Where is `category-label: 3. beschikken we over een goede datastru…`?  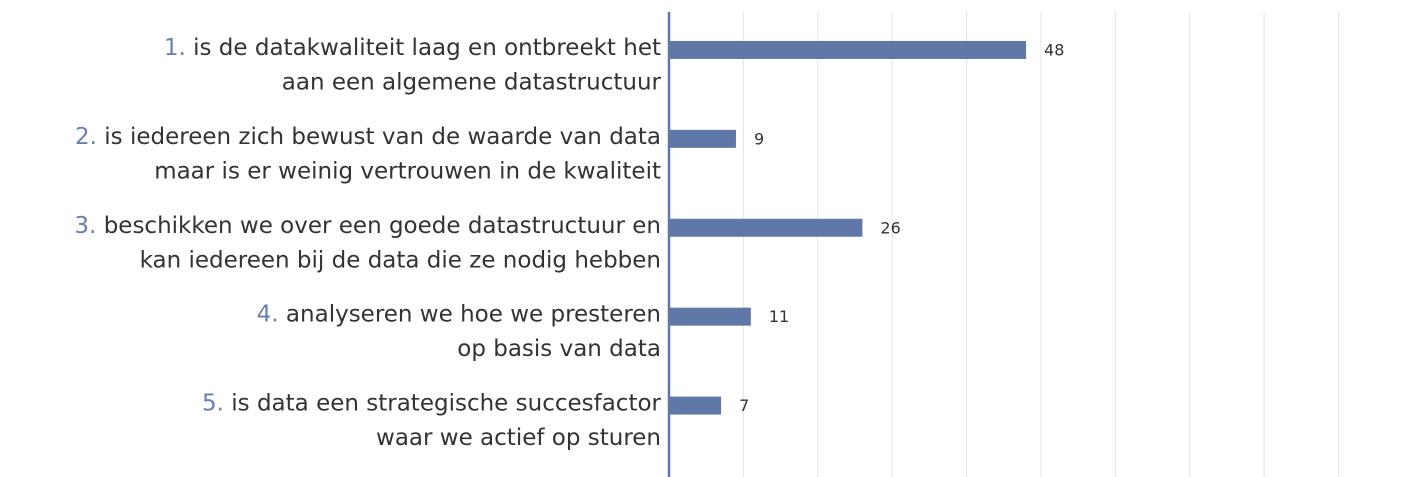
category-label: 3. beschikken we over een goede datastru… is located at coordinates (367, 225).